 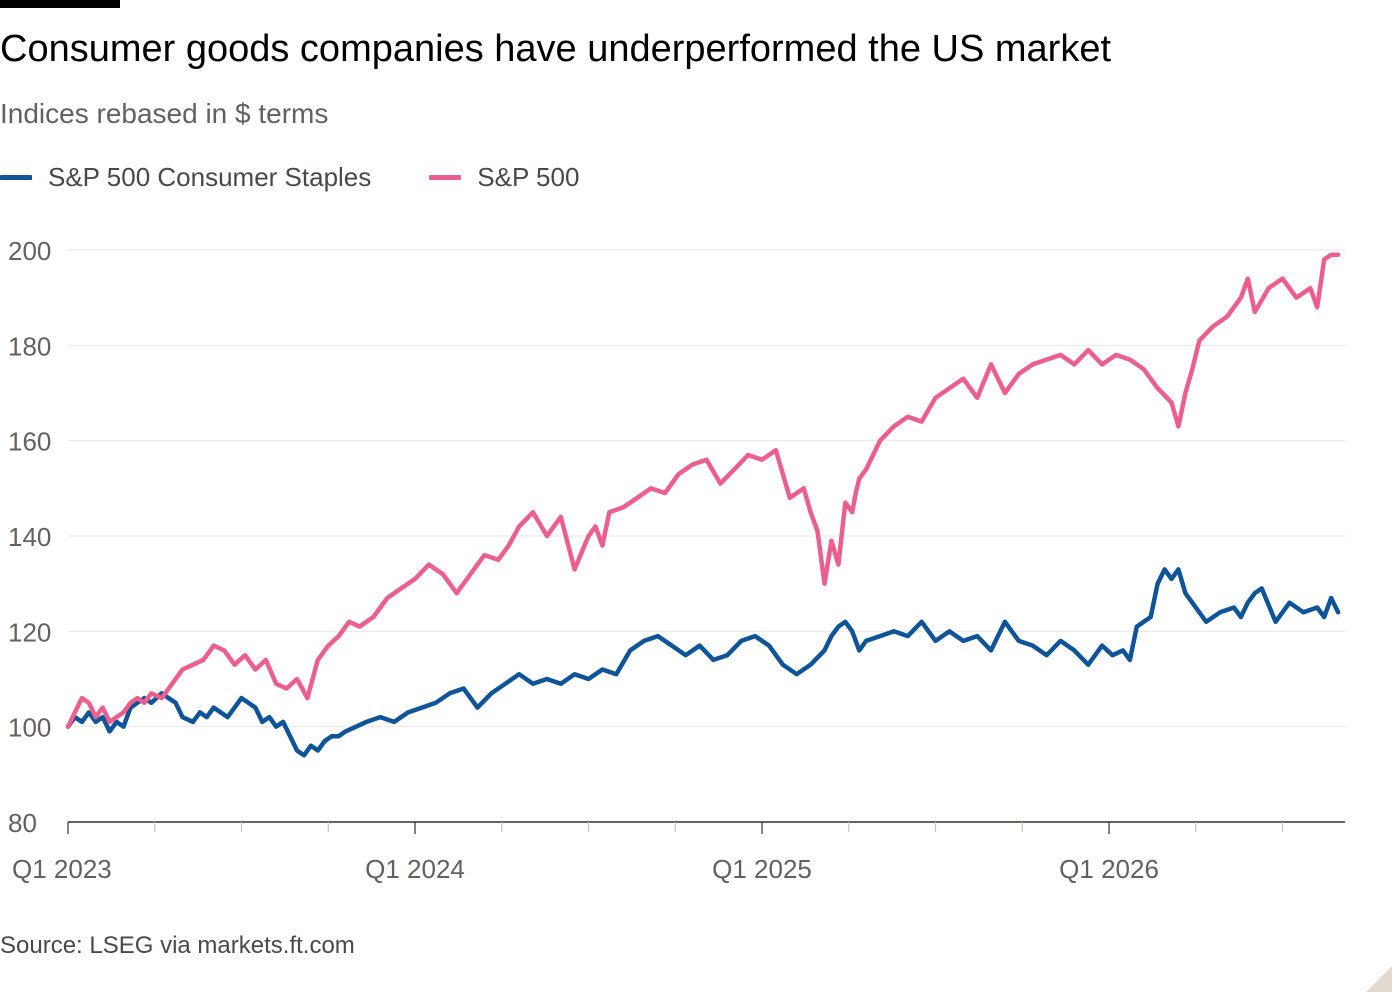 What do you see at coordinates (445, 177) in the screenshot?
I see `legend-swatch-sp500` at bounding box center [445, 177].